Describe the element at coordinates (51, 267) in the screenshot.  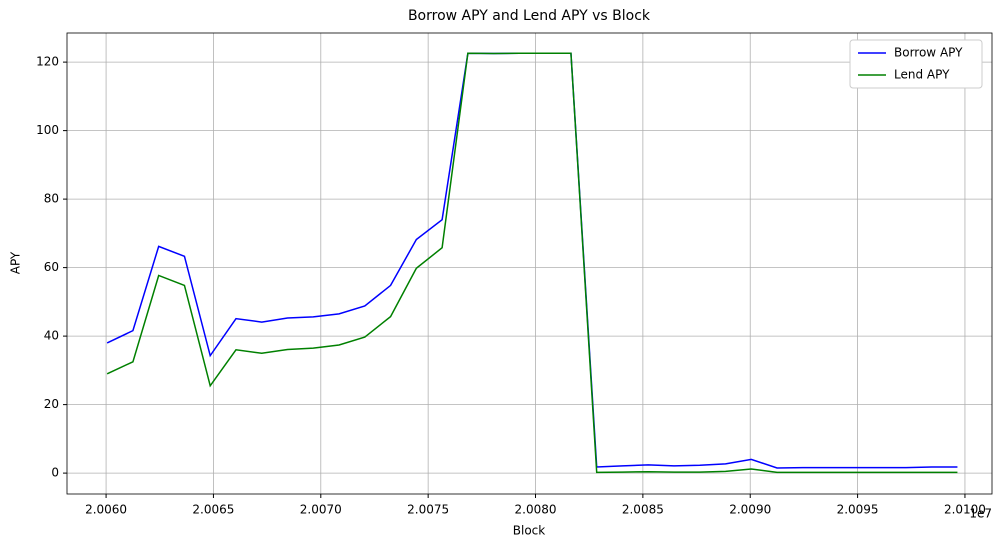
I see `y-tick-label: 60` at that location.